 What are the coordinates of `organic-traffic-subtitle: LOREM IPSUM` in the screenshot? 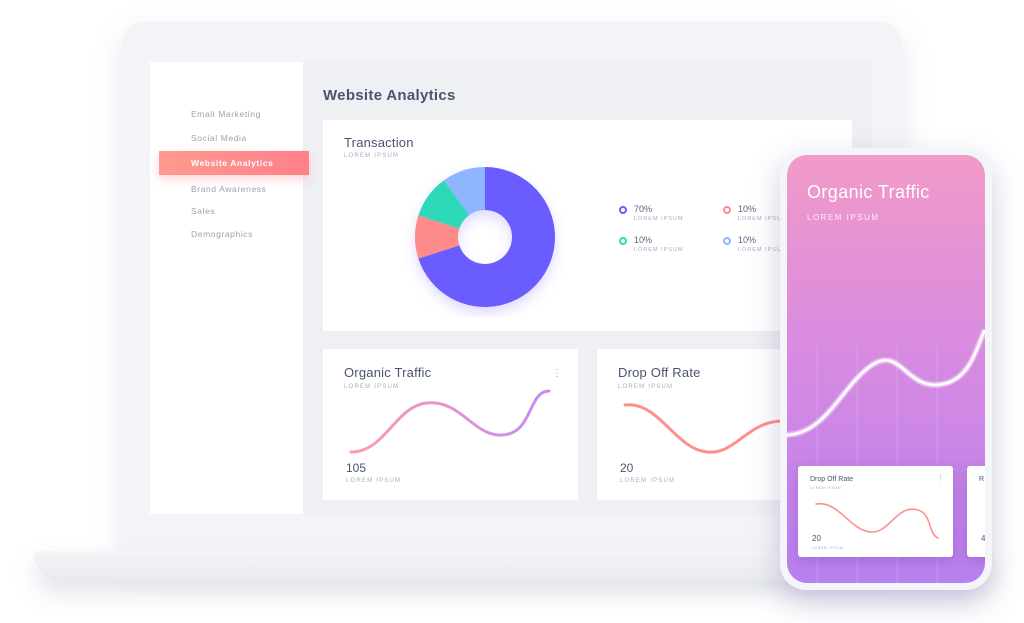 It's located at (372, 387).